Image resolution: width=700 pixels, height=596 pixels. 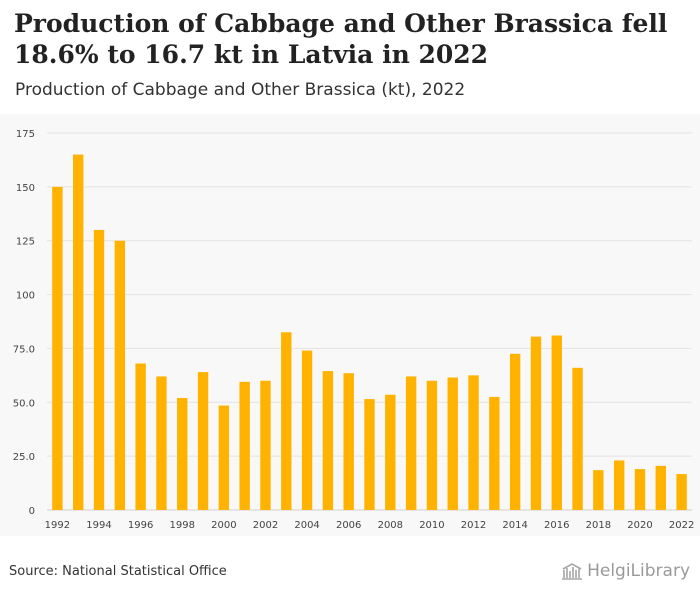 I want to click on bar-2020, so click(x=640, y=489).